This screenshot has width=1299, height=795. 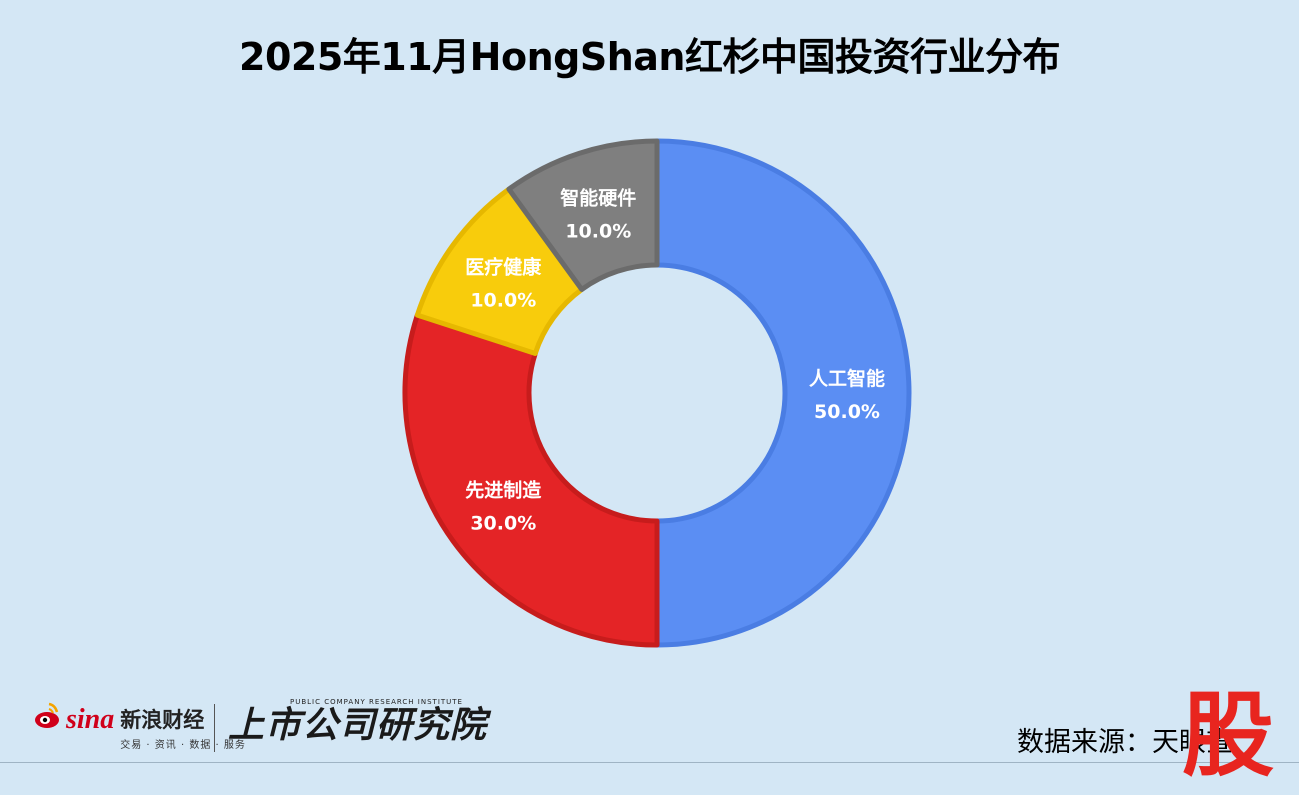 What do you see at coordinates (90, 719) in the screenshot?
I see `sina-wordmark: sina` at bounding box center [90, 719].